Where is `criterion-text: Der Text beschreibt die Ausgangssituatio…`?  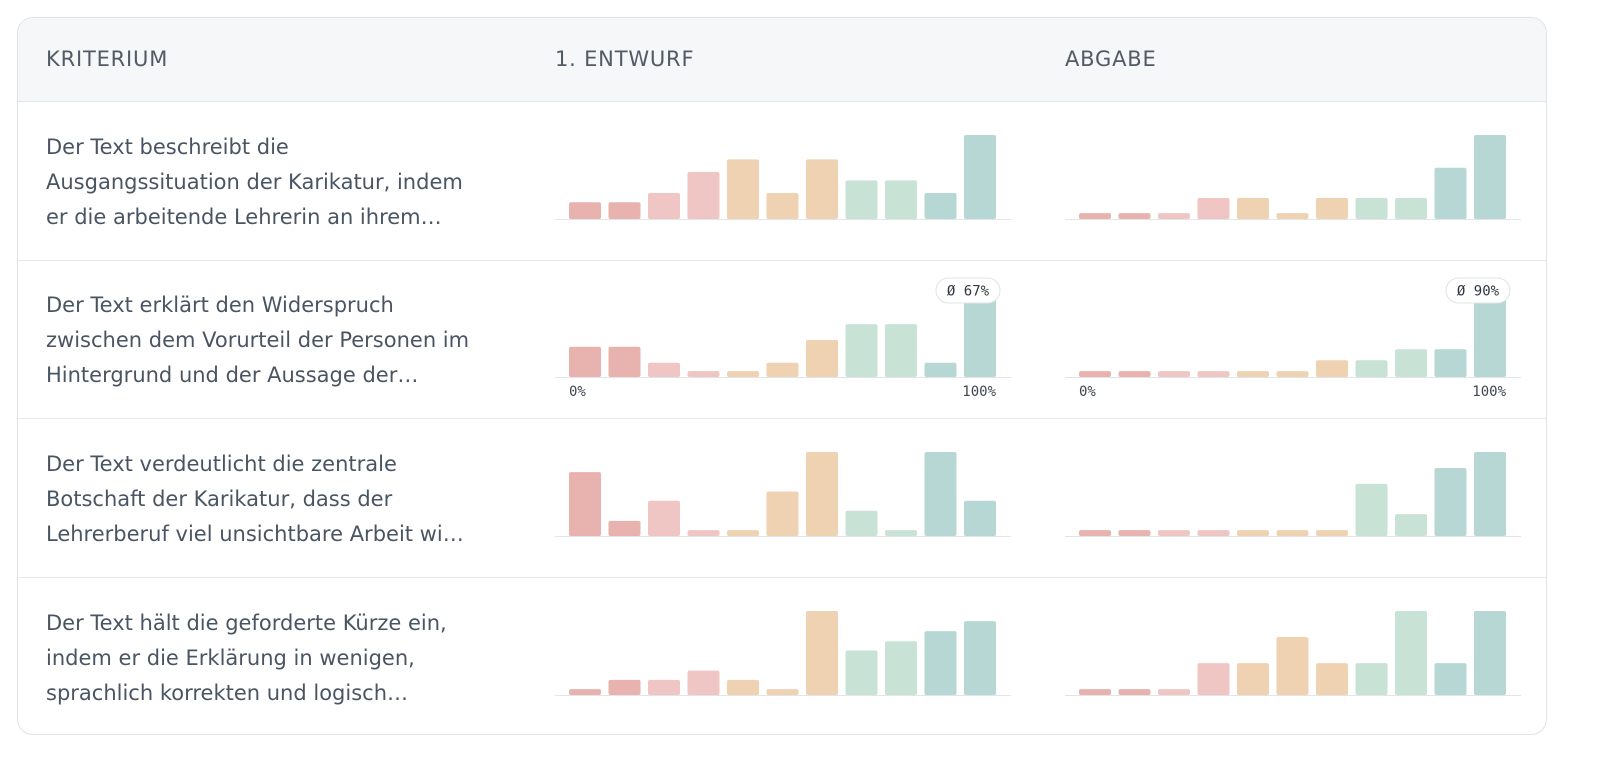
criterion-text: Der Text beschreibt die Ausgangssituatio… is located at coordinates (281, 182).